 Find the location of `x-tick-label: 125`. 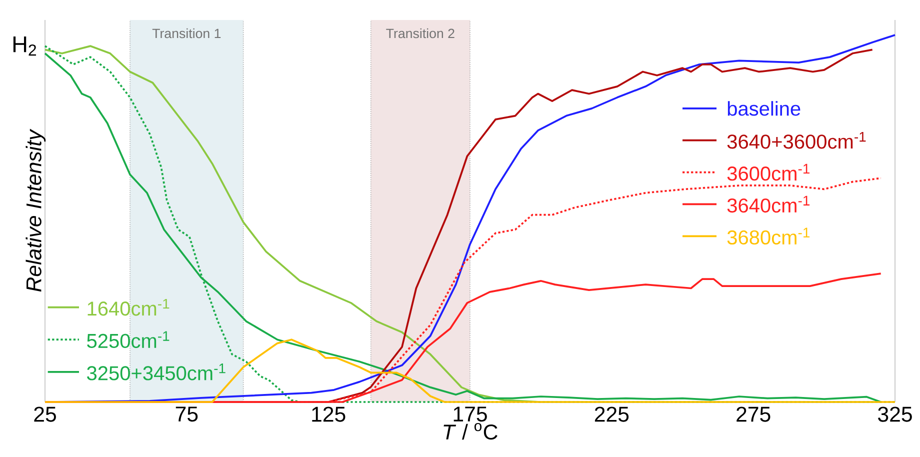

x-tick-label: 125 is located at coordinates (329, 414).